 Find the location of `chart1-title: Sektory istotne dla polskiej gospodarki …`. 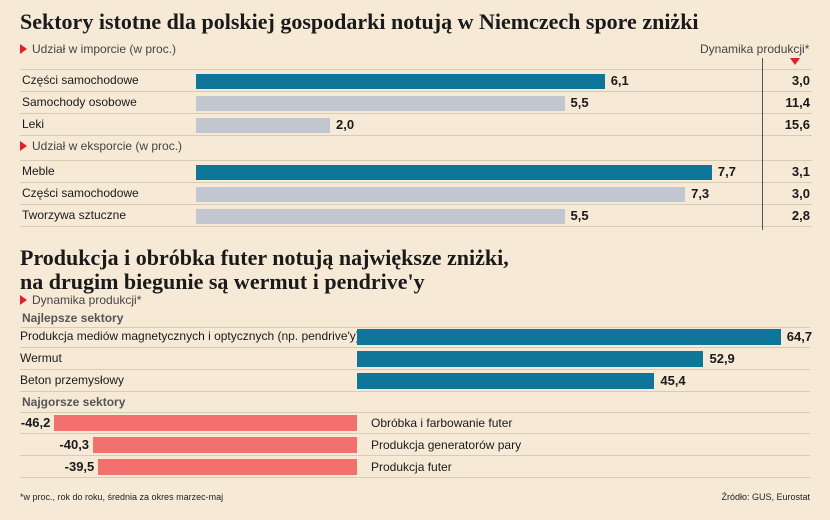

chart1-title: Sektory istotne dla polskiej gospodarki … is located at coordinates (359, 21).